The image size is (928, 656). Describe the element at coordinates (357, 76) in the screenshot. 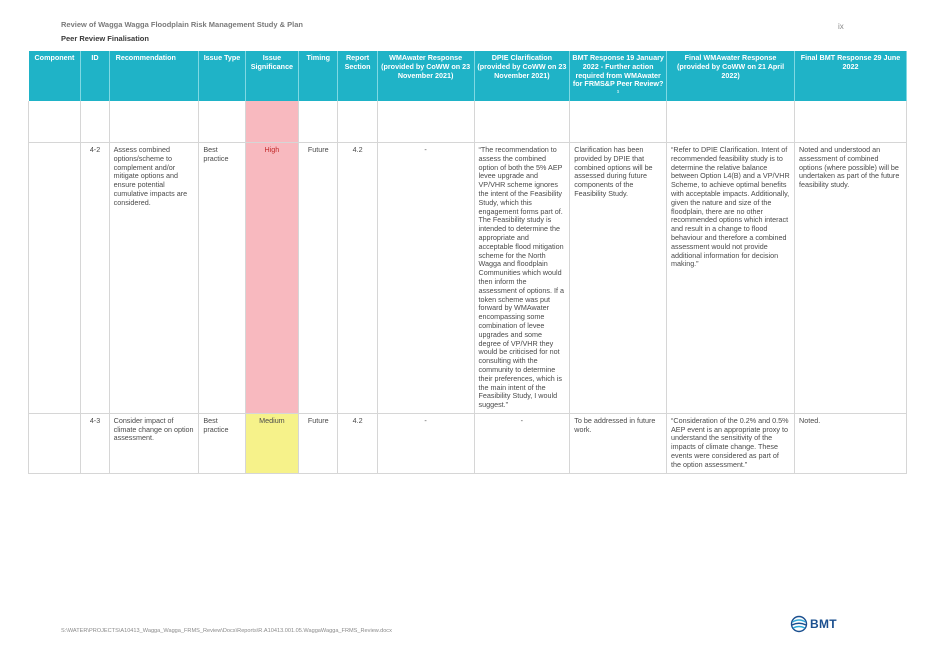

I see `col-report-section: Report Section` at that location.